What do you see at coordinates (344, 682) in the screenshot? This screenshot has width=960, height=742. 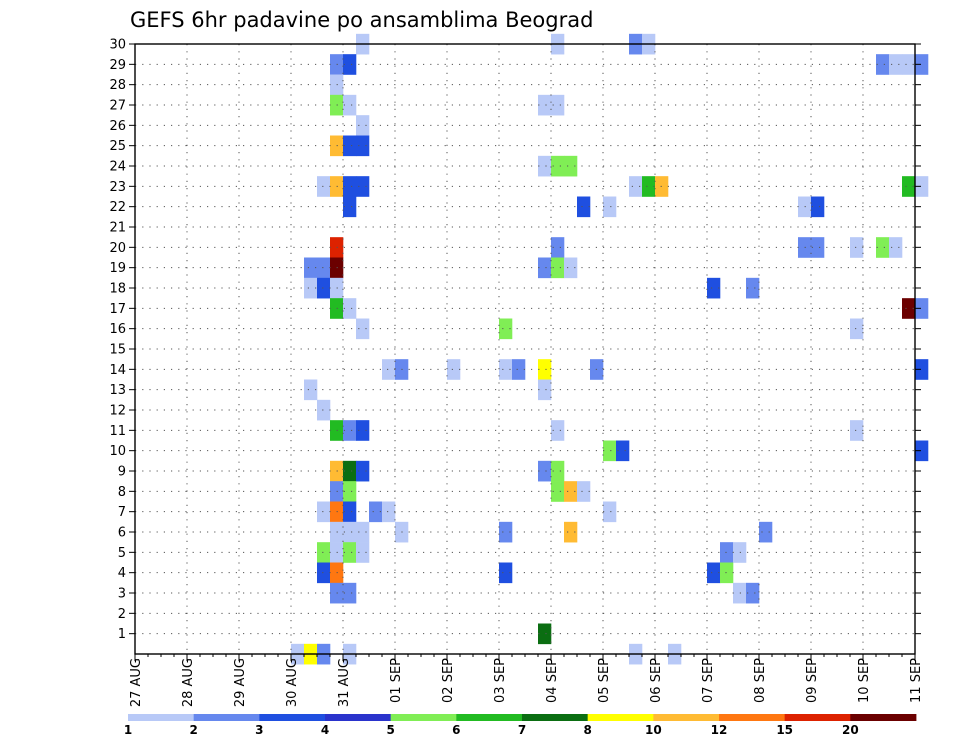 I see `x-tick-label: 31 AUG` at bounding box center [344, 682].